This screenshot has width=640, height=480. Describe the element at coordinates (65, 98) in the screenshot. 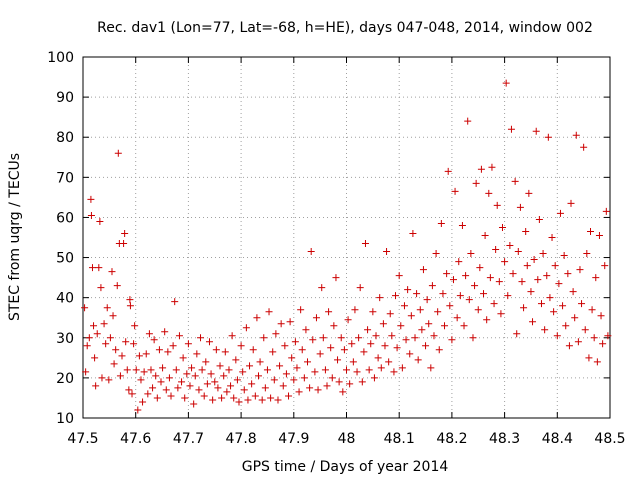

I see `y-tick-label: 90` at that location.